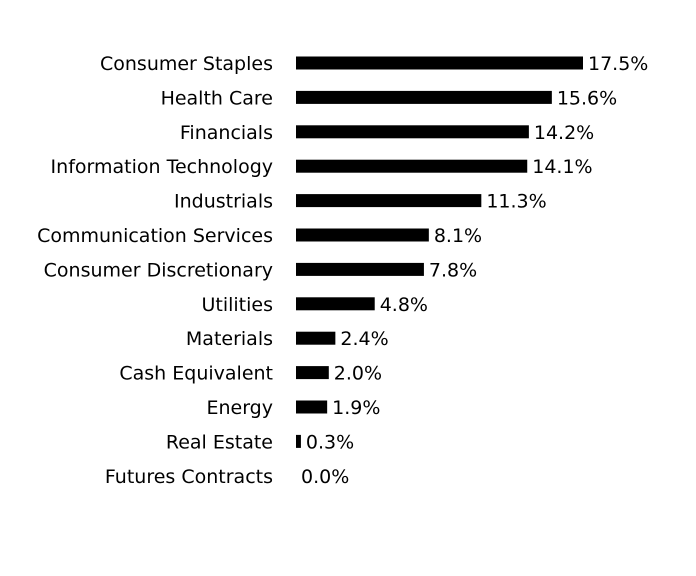 This screenshot has width=696, height=576. What do you see at coordinates (412, 132) in the screenshot?
I see `bar-financials` at bounding box center [412, 132].